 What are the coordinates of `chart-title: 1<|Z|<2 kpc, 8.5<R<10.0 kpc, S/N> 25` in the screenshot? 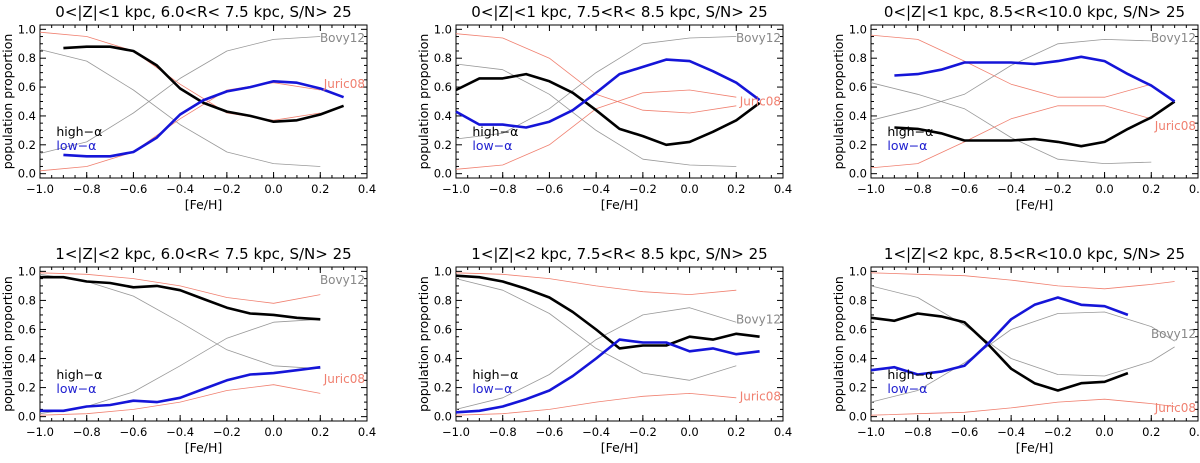 It's located at (1034, 254).